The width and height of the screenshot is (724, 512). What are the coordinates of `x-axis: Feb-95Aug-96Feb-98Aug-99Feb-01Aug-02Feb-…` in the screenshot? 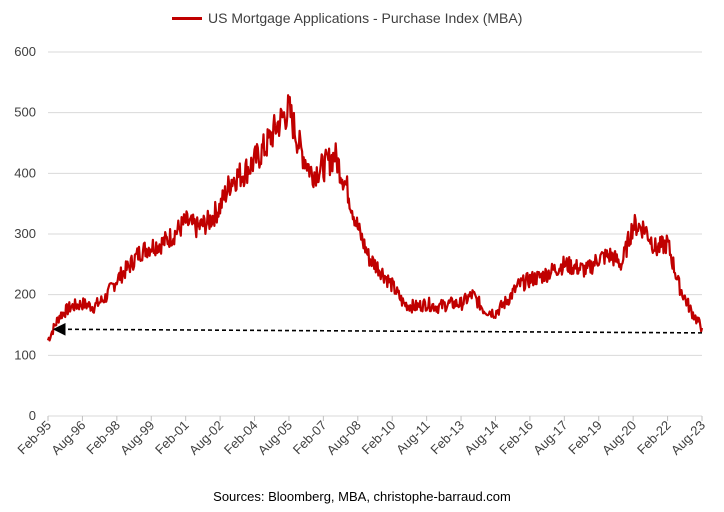 It's located at (361, 437).